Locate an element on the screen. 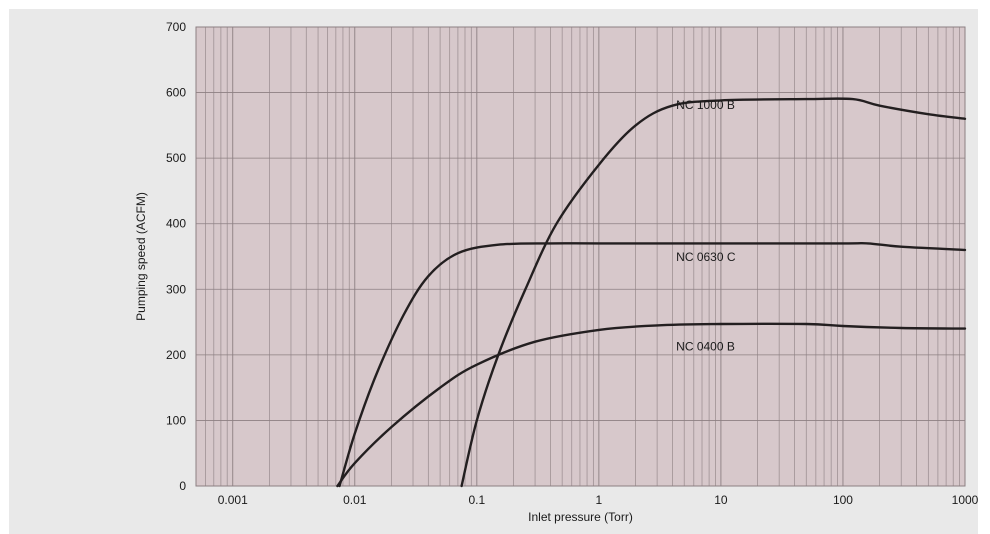  x-tick-label: 0.01 is located at coordinates (355, 500).